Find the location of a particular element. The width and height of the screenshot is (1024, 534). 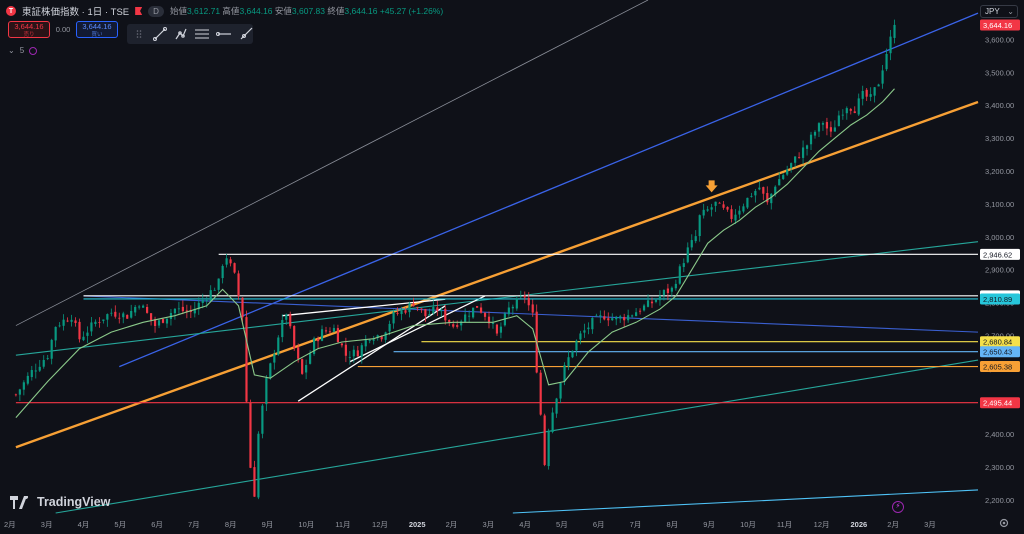

chevron-down-icon: ⌄ is located at coordinates (11, 50).